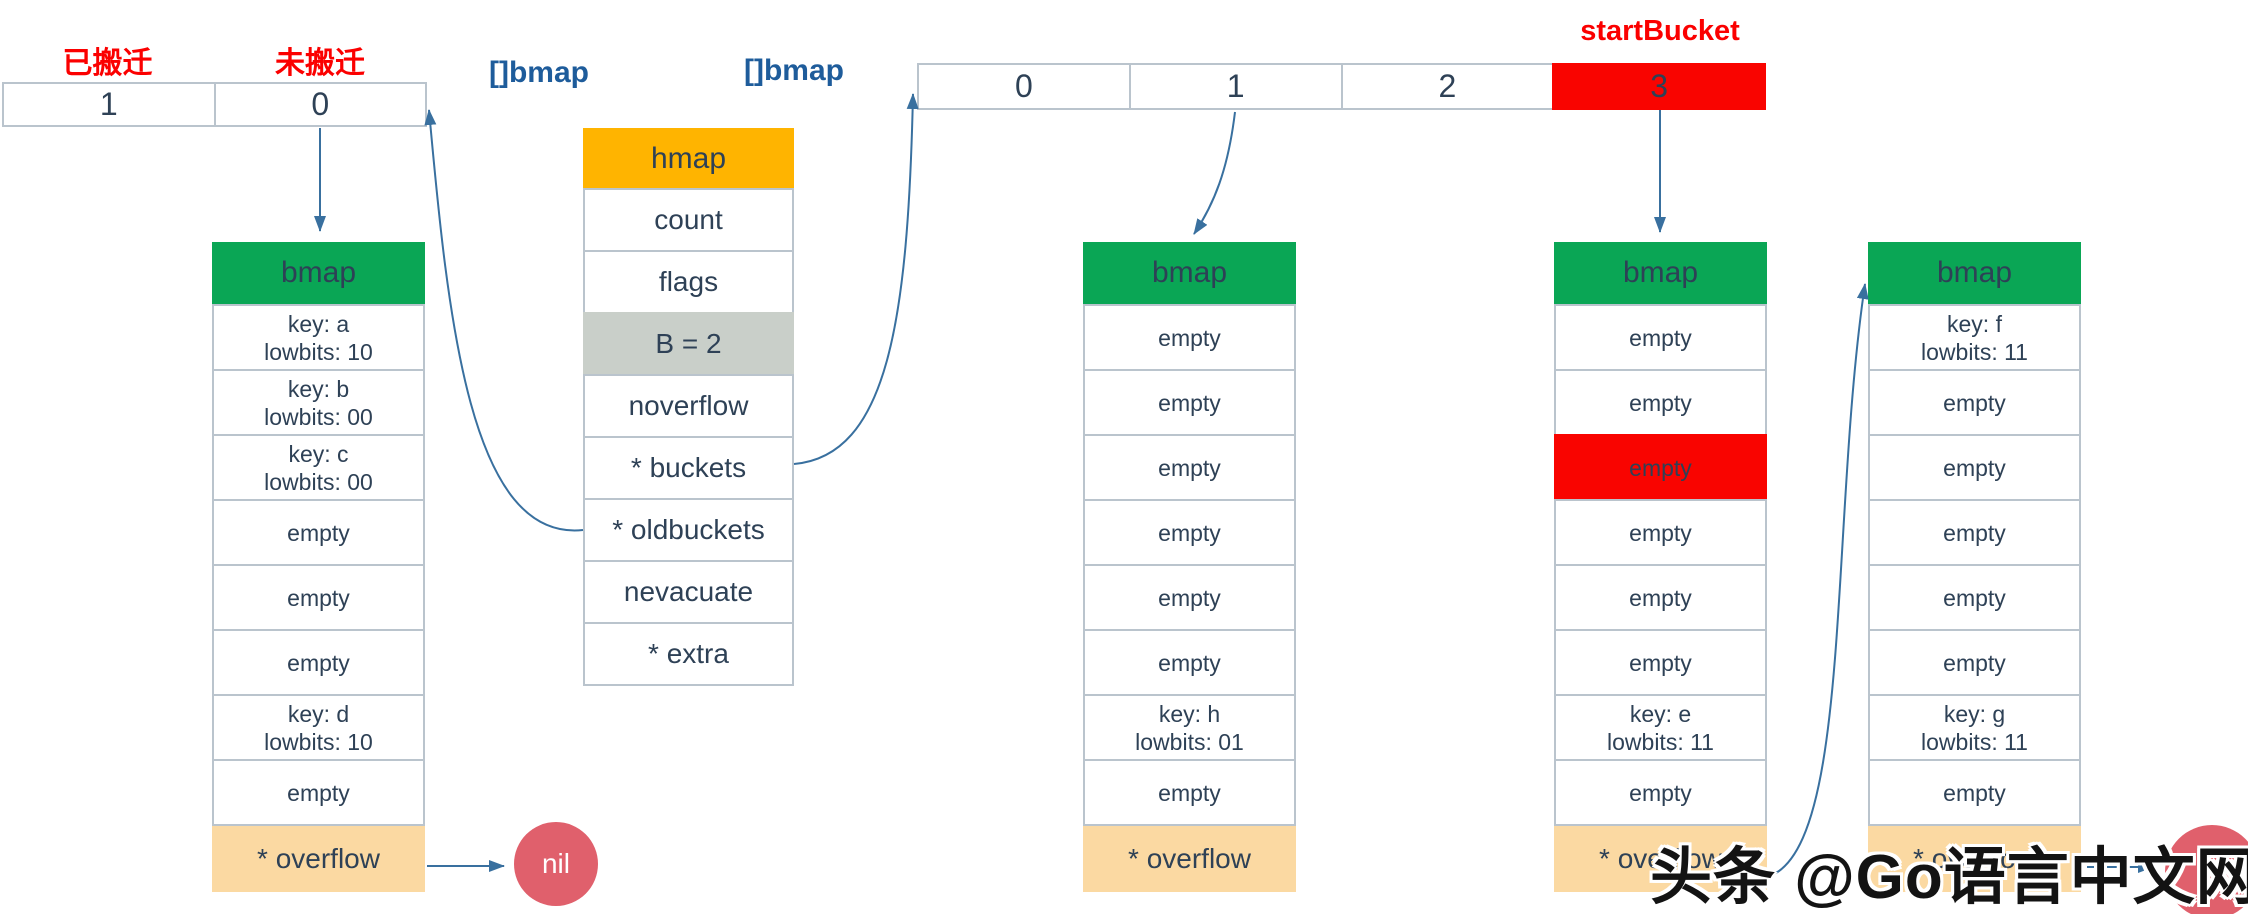 The height and width of the screenshot is (914, 2248). What do you see at coordinates (688, 592) in the screenshot?
I see `hmap-field-nevacuate: nevacuate` at bounding box center [688, 592].